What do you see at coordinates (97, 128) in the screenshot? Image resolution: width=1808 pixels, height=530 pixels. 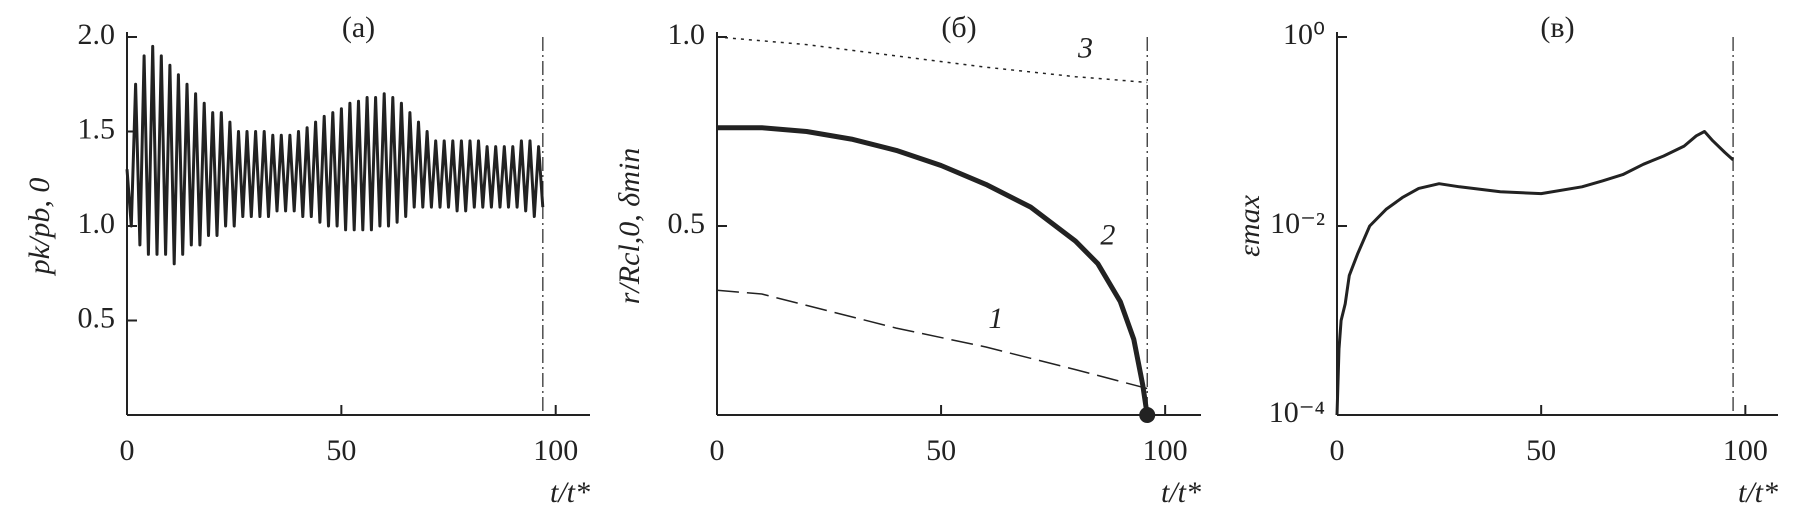 I see `y-tick-label: 1.5` at bounding box center [97, 128].